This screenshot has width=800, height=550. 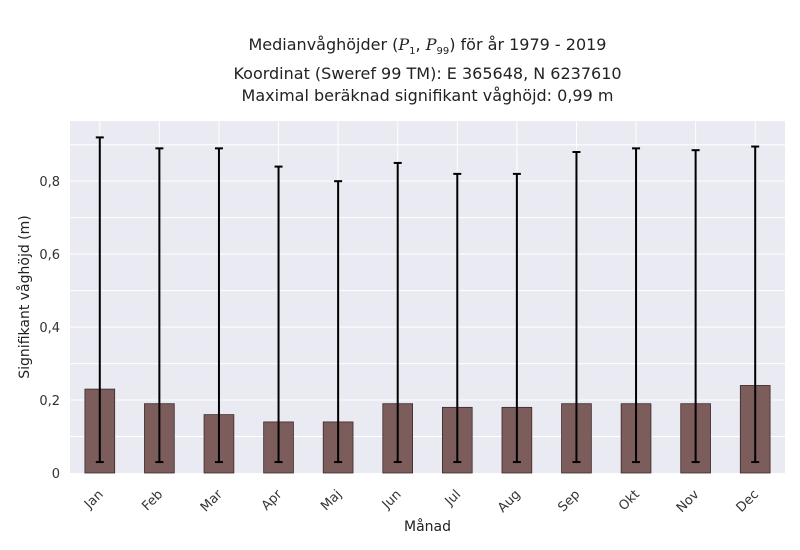 What do you see at coordinates (56, 474) in the screenshot?
I see `y-tick-label: 0` at bounding box center [56, 474].